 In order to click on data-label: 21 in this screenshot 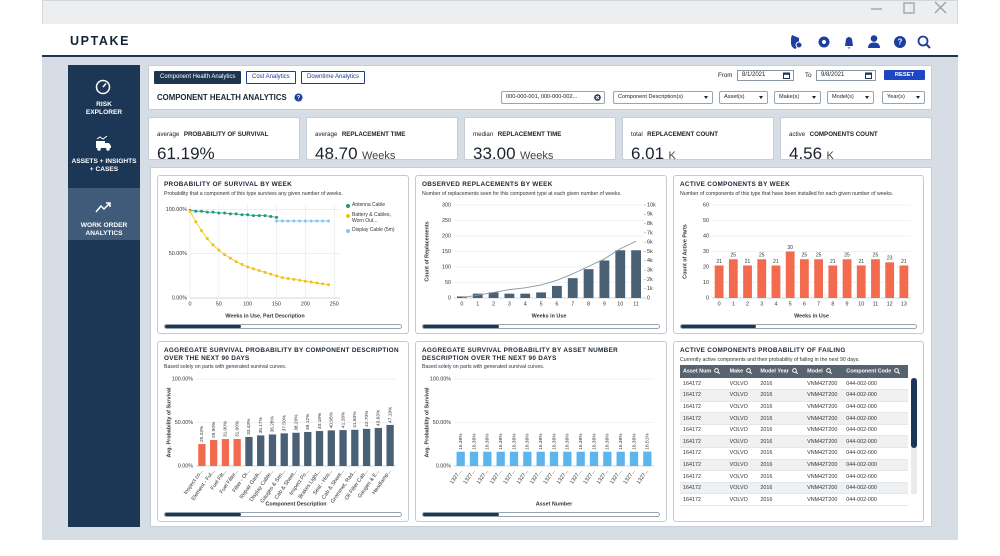, I will do `click(748, 262)`.